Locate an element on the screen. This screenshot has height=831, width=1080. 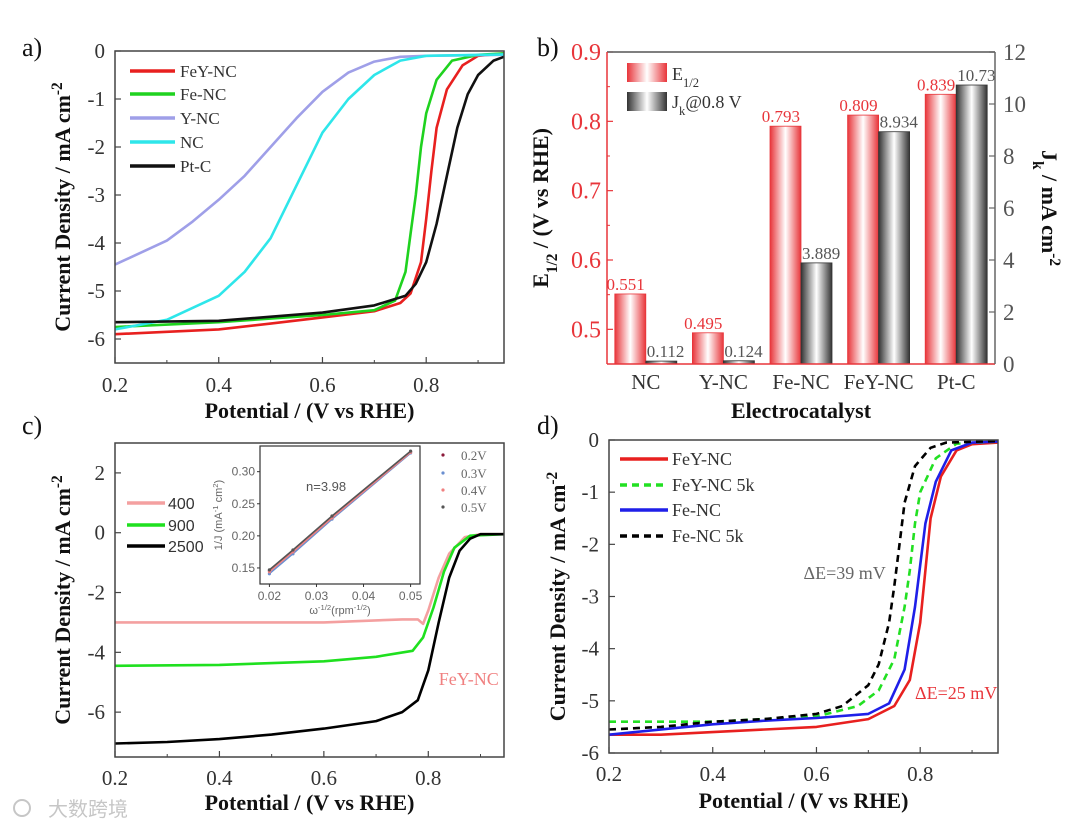
inset-y-tick-label: 0.25 is located at coordinates (244, 504).